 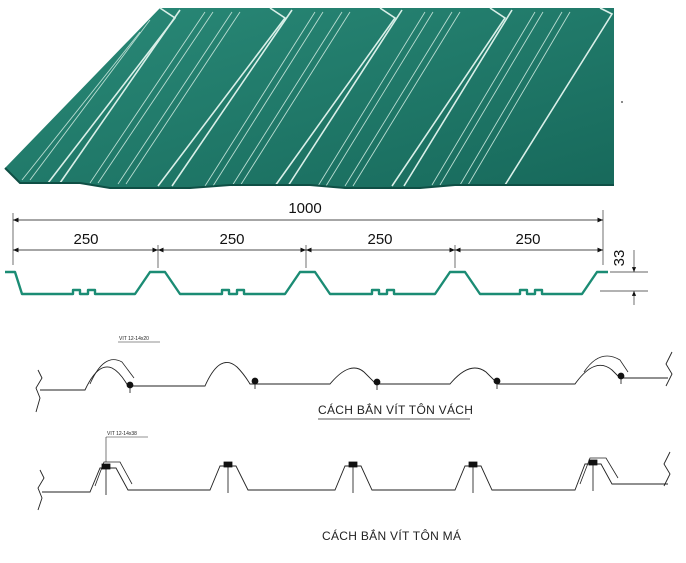 What do you see at coordinates (355, 478) in the screenshot?
I see `roof-profile` at bounding box center [355, 478].